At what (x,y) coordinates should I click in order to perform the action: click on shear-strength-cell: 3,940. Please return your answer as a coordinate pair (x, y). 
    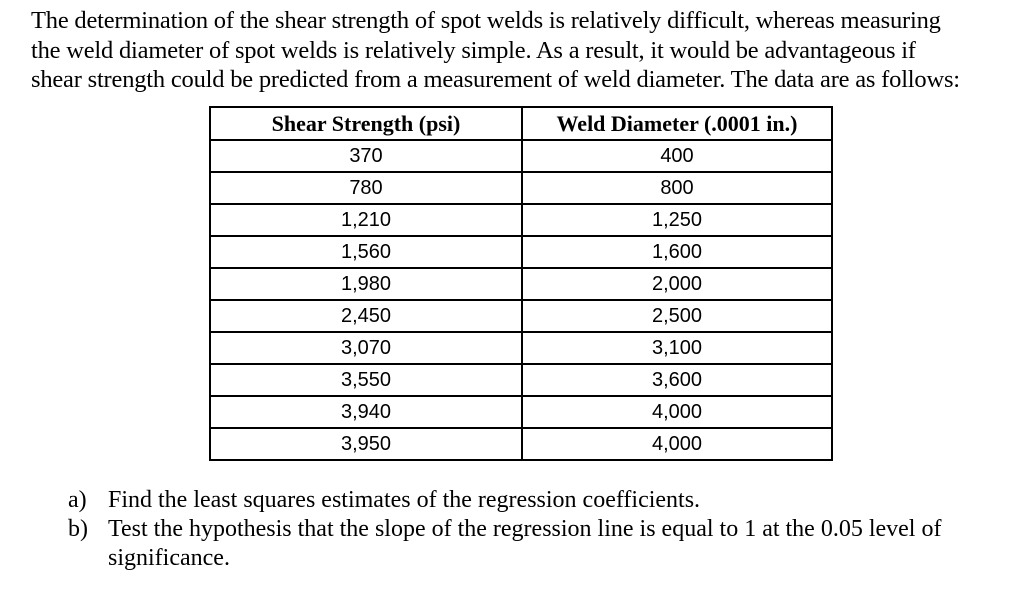
    Looking at the image, I should click on (366, 412).